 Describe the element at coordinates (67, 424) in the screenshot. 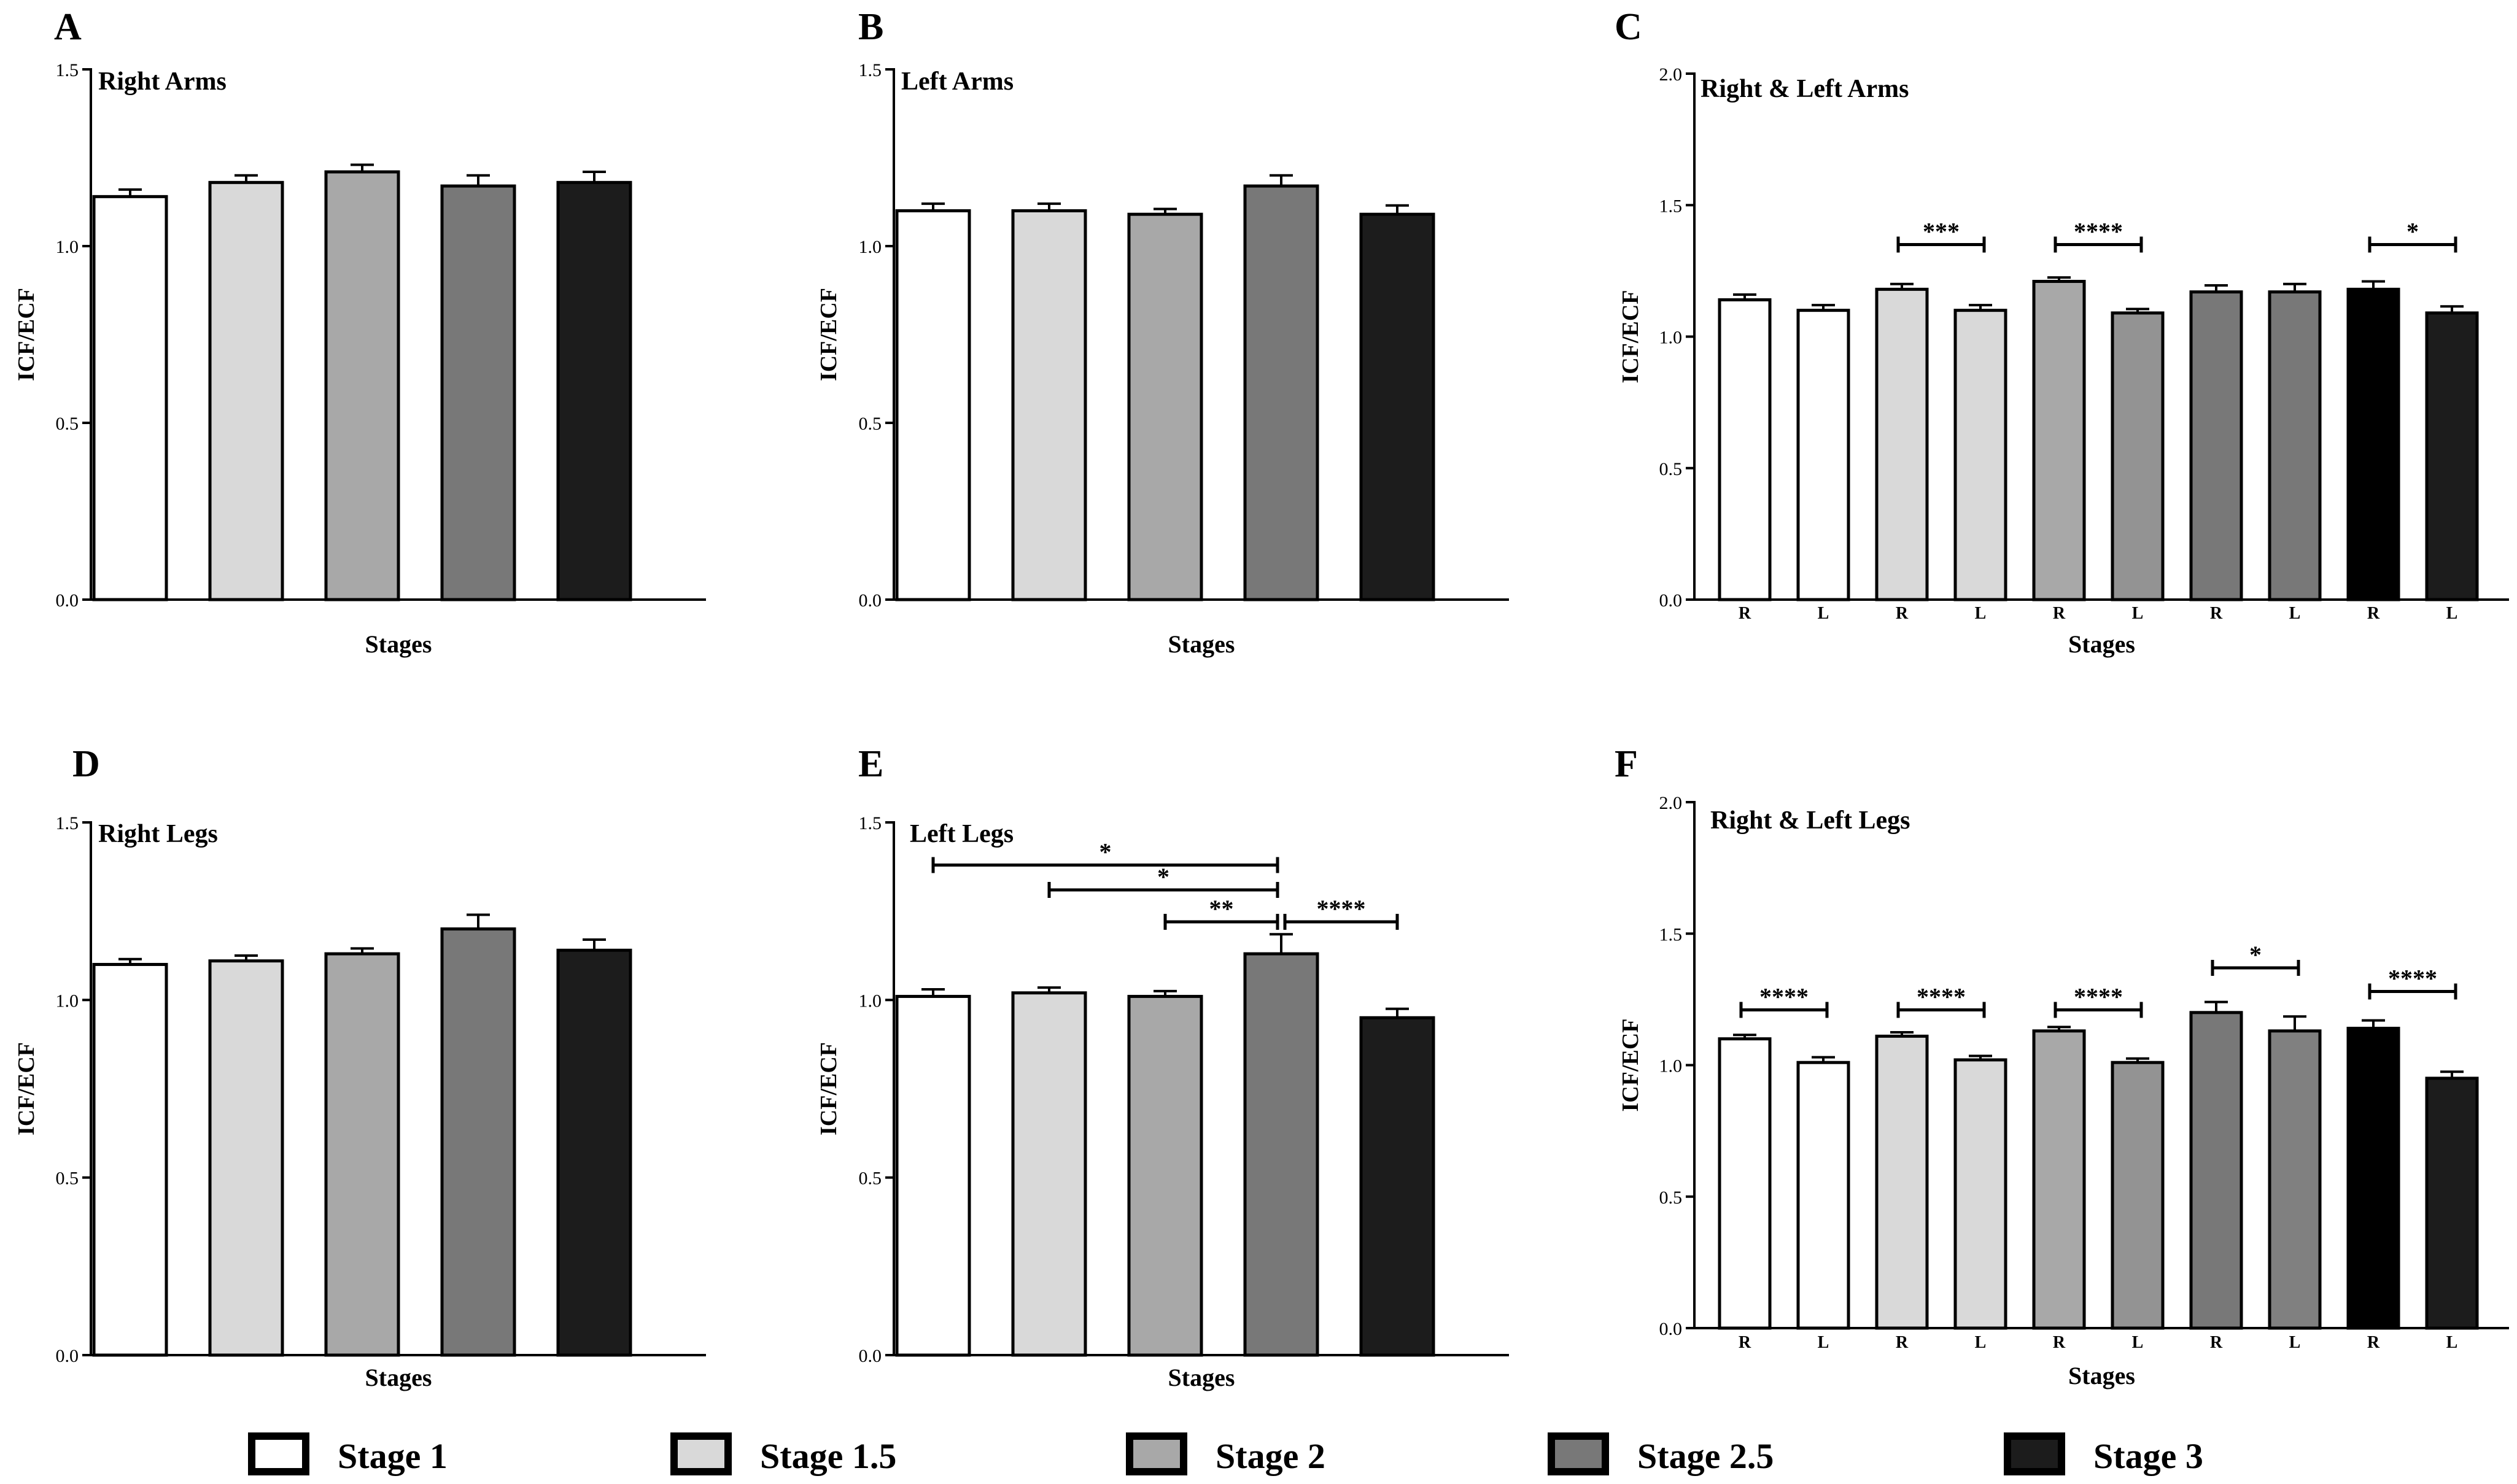

I see `y-tick-label: 0.5` at that location.